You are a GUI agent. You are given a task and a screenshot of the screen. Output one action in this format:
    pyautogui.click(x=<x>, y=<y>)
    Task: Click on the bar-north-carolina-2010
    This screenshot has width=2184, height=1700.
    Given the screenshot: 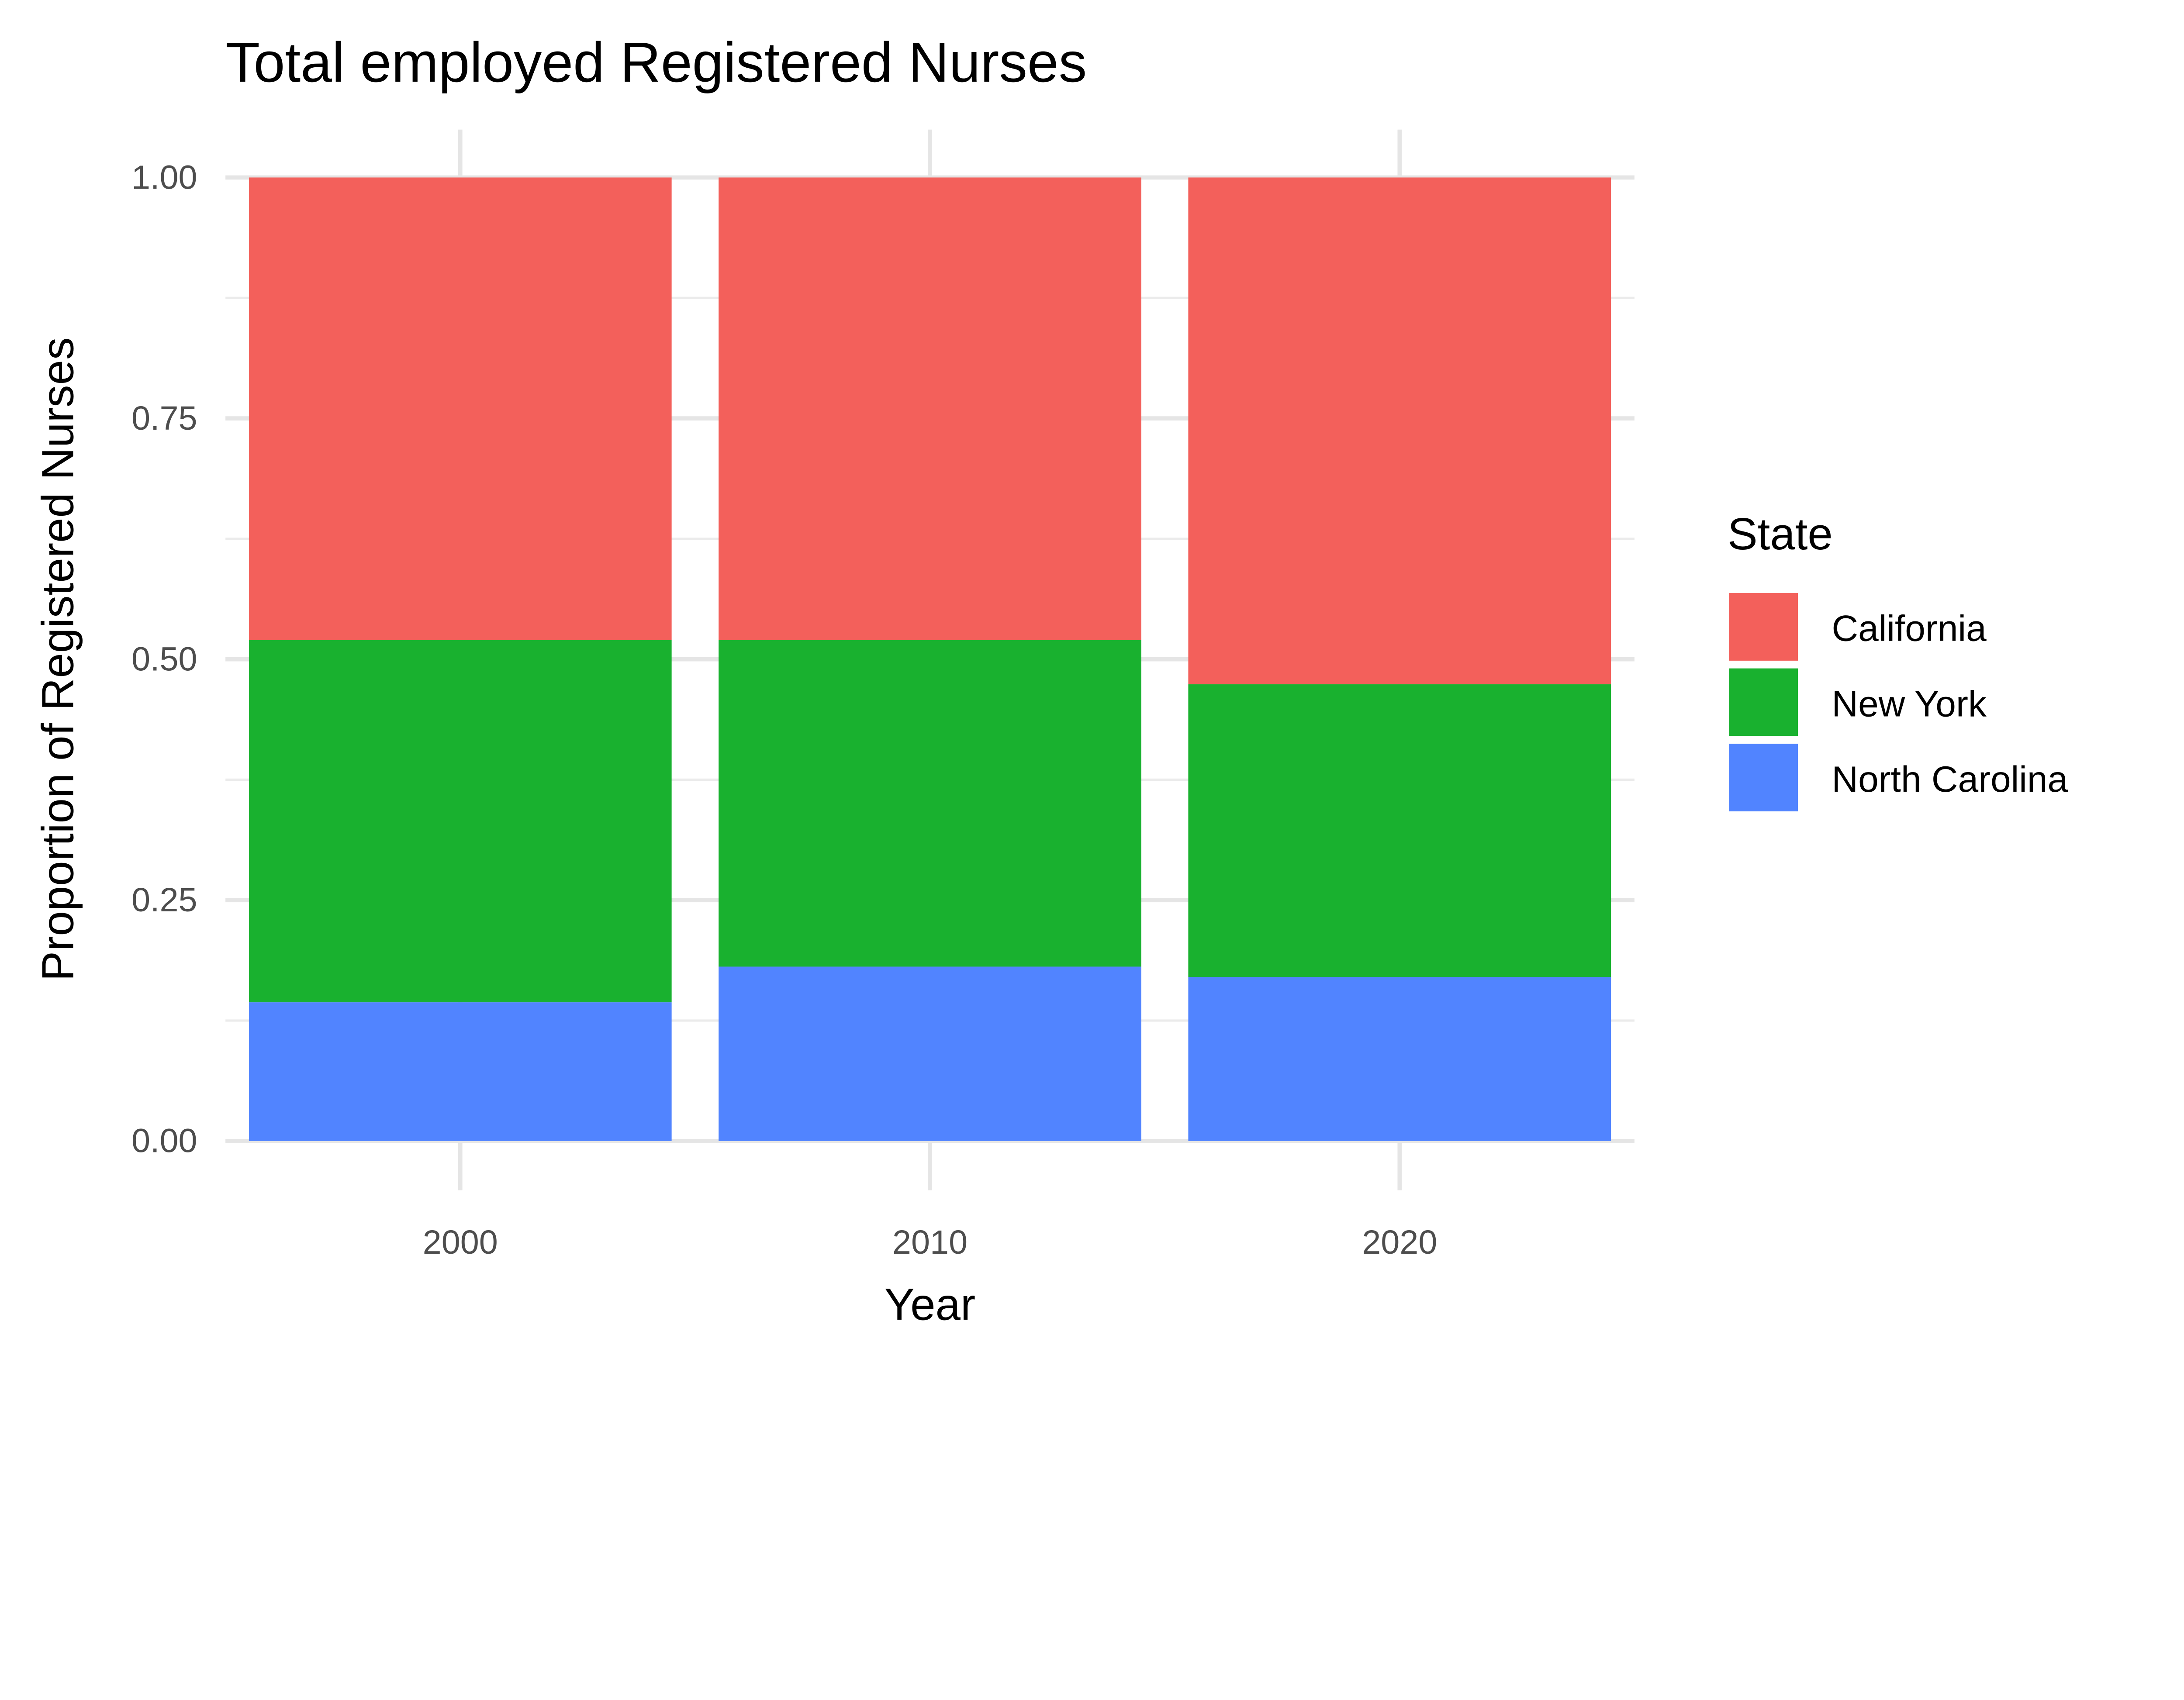 What is the action you would take?
    pyautogui.click(x=930, y=1053)
    